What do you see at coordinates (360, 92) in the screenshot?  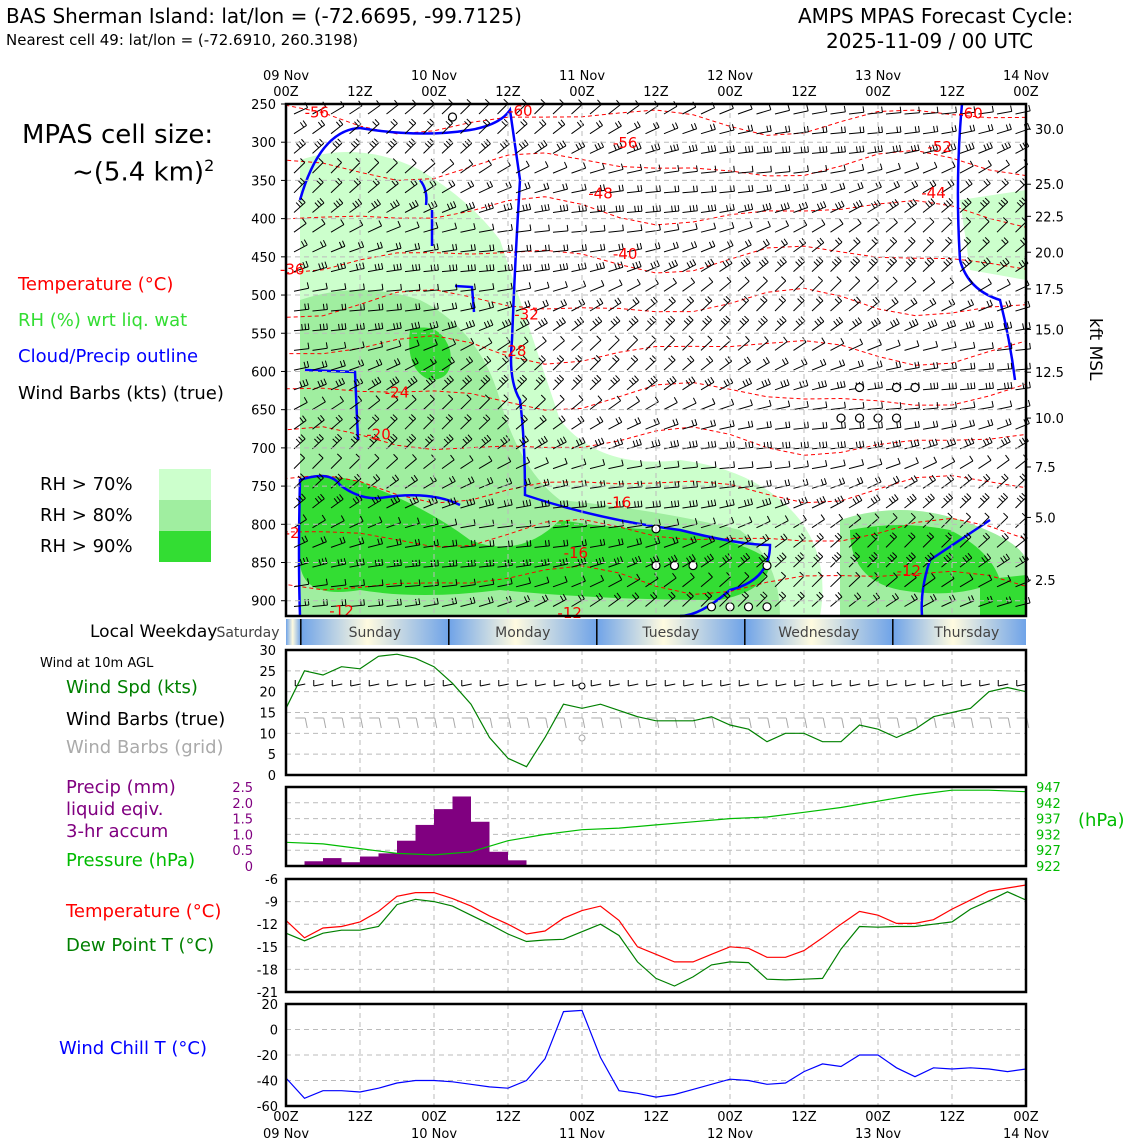 I see `top-hour-label: 12Z` at bounding box center [360, 92].